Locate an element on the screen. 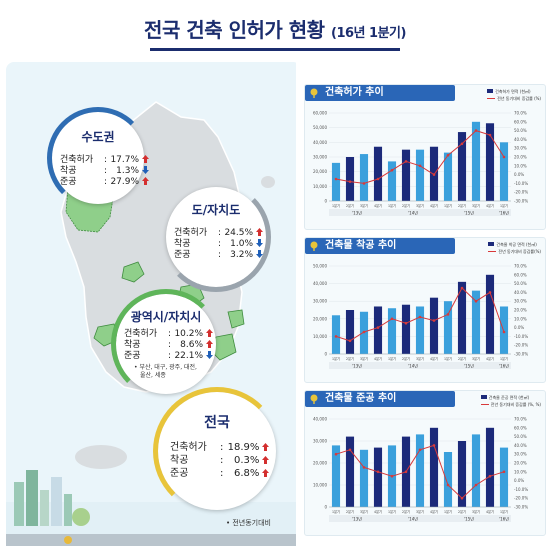 The width and height of the screenshot is (550, 550). y-tick-label: 10,000 is located at coordinates (320, 186).